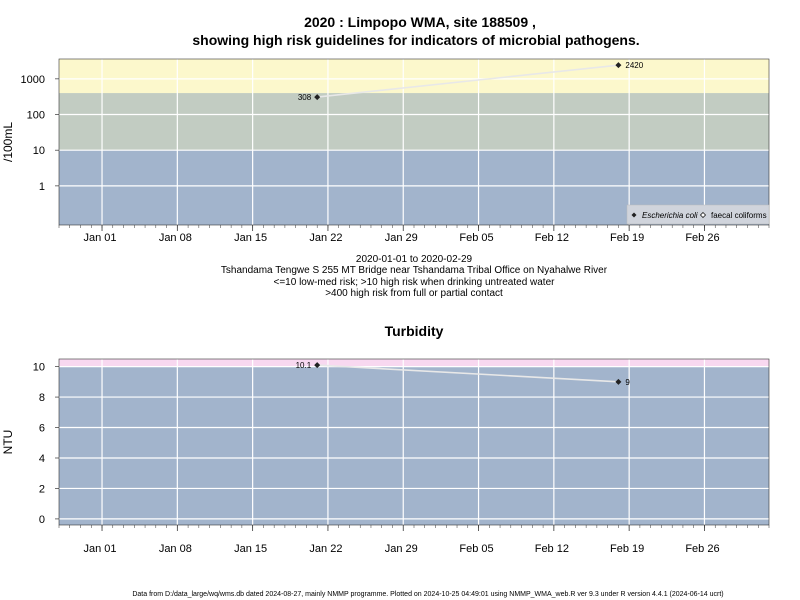 The height and width of the screenshot is (600, 800). What do you see at coordinates (670, 215) in the screenshot?
I see `legend-entry-e-coli: Escherichia coli` at bounding box center [670, 215].